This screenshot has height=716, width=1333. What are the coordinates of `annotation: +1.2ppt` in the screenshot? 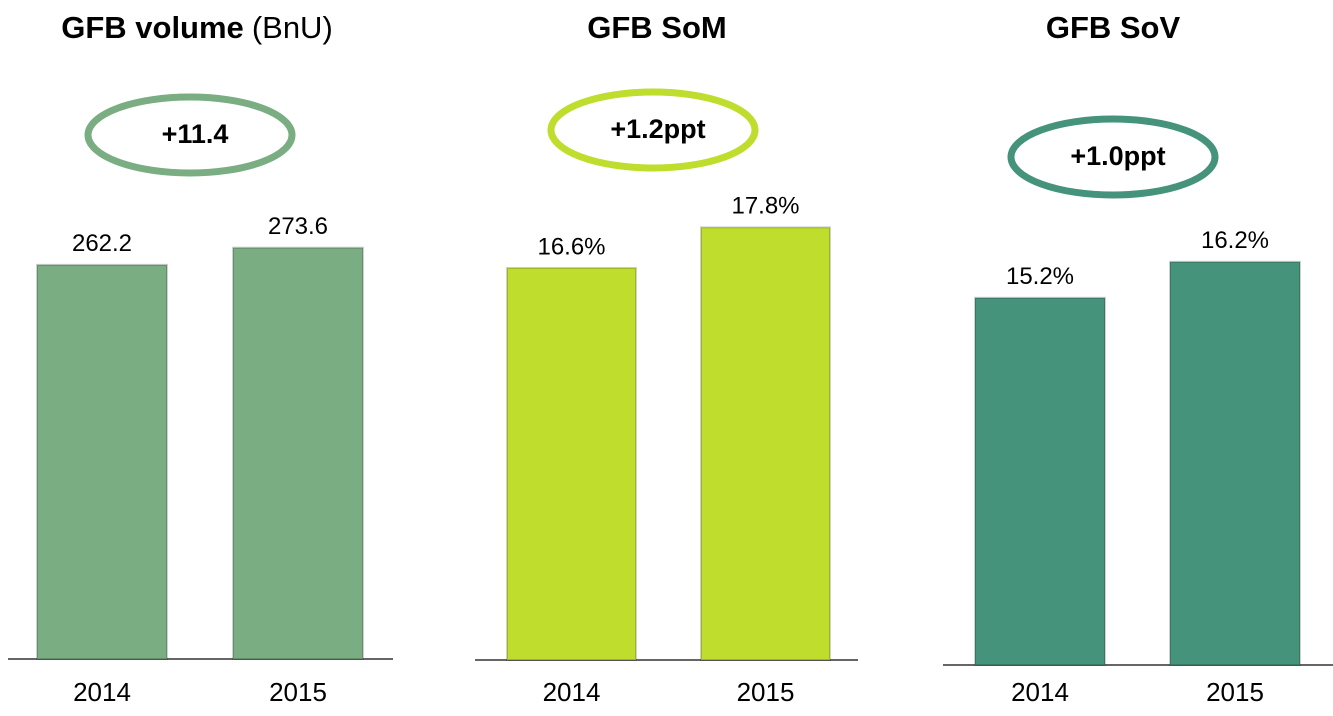 It's located at (657, 129).